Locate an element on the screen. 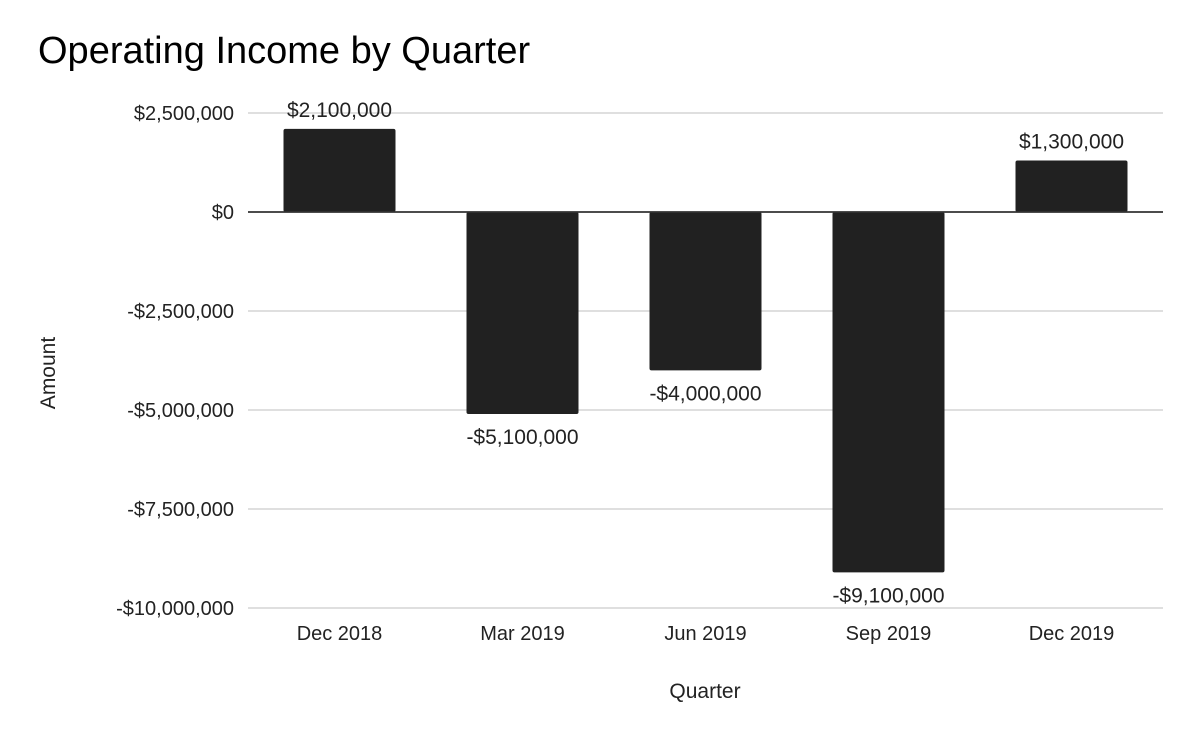 Image resolution: width=1199 pixels, height=742 pixels. y-tick-label: -$2,500,000 is located at coordinates (180, 312).